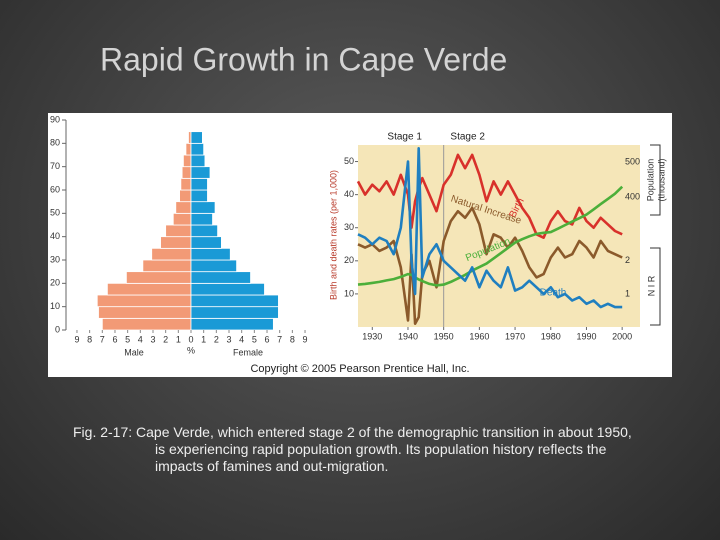 The height and width of the screenshot is (540, 720). Describe the element at coordinates (55, 119) in the screenshot. I see `y-tick-label: 90` at that location.